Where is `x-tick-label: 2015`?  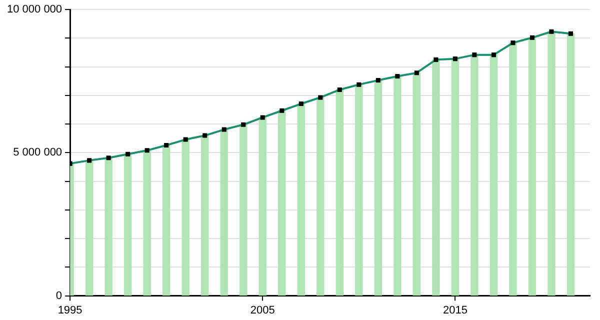
x-tick-label: 2015 is located at coordinates (455, 310).